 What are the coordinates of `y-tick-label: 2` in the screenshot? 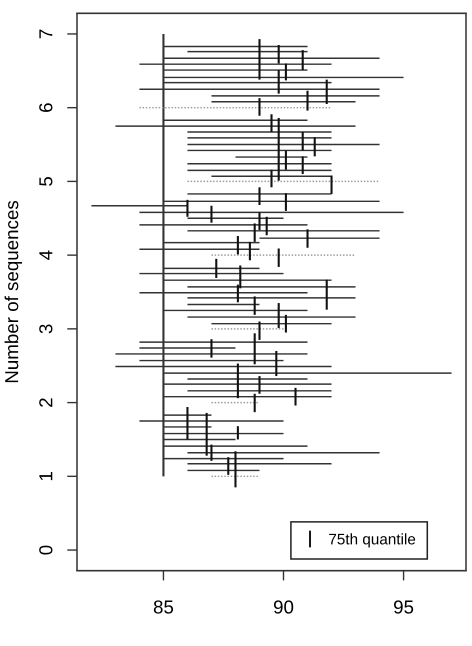 It's located at (45, 402).